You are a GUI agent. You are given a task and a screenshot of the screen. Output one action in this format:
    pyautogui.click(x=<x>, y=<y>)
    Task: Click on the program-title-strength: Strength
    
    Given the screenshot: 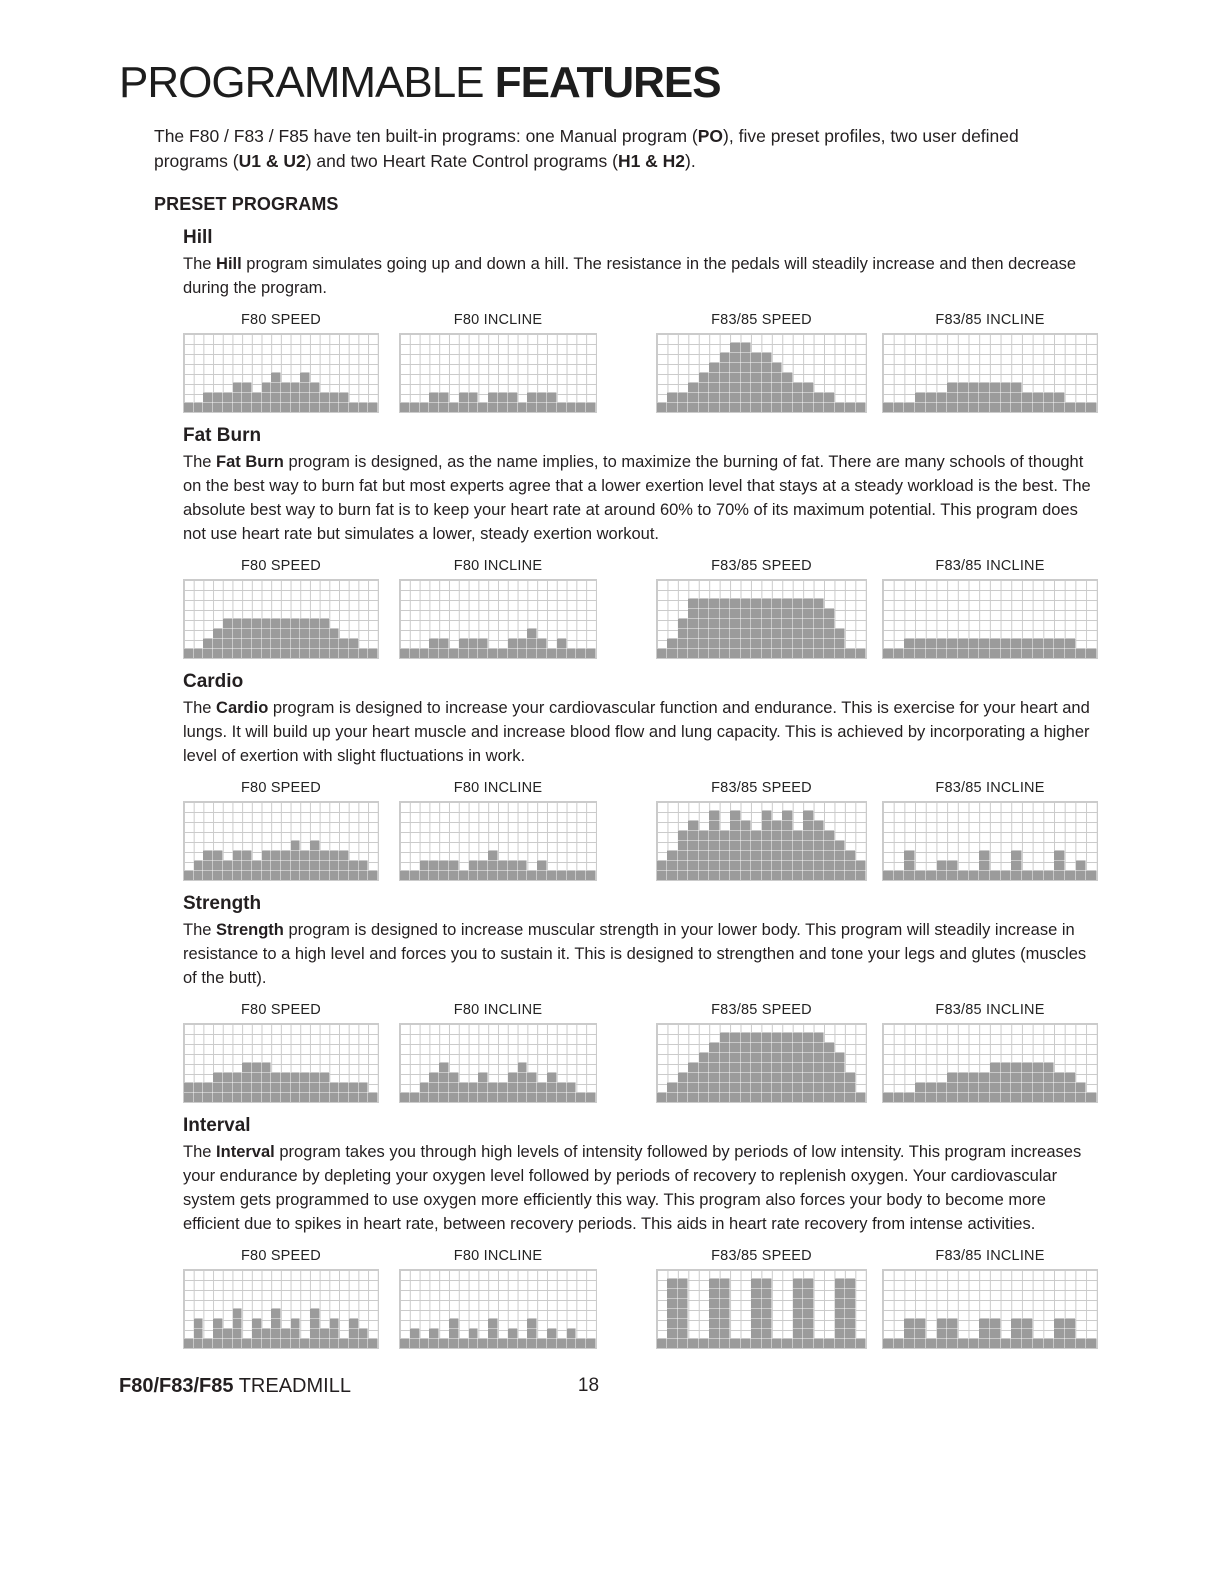 What is the action you would take?
    pyautogui.click(x=222, y=903)
    